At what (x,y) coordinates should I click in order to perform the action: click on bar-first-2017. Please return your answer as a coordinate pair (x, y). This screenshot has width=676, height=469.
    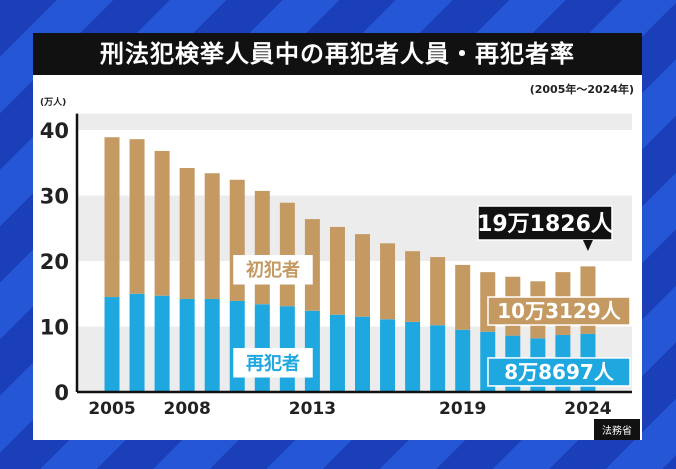
    Looking at the image, I should click on (413, 286).